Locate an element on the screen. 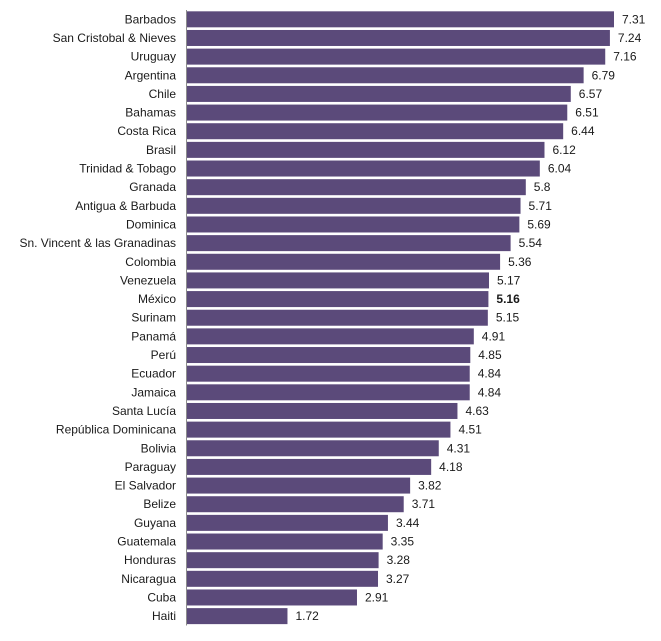 This screenshot has height=641, width=661. category-label-26: Belize is located at coordinates (159, 504).